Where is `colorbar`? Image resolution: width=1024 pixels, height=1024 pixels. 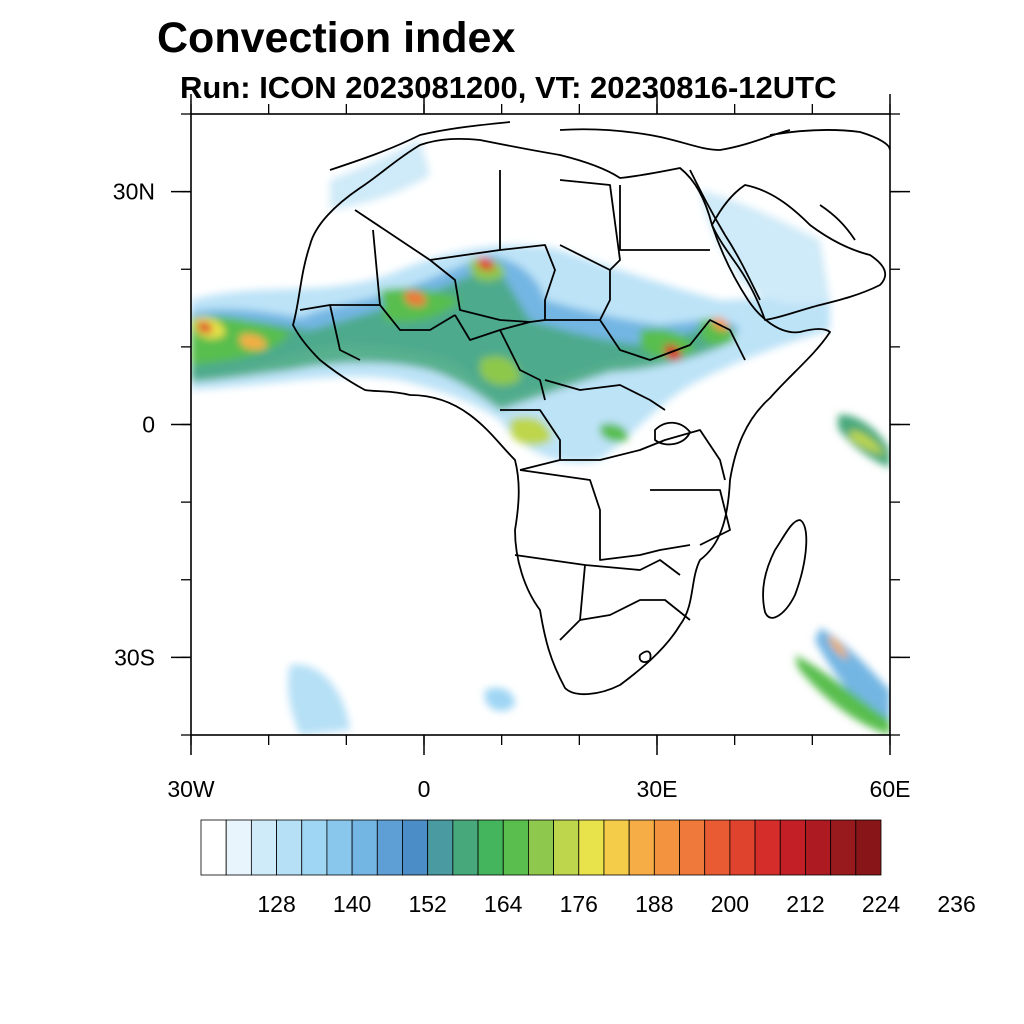 colorbar is located at coordinates (541, 847).